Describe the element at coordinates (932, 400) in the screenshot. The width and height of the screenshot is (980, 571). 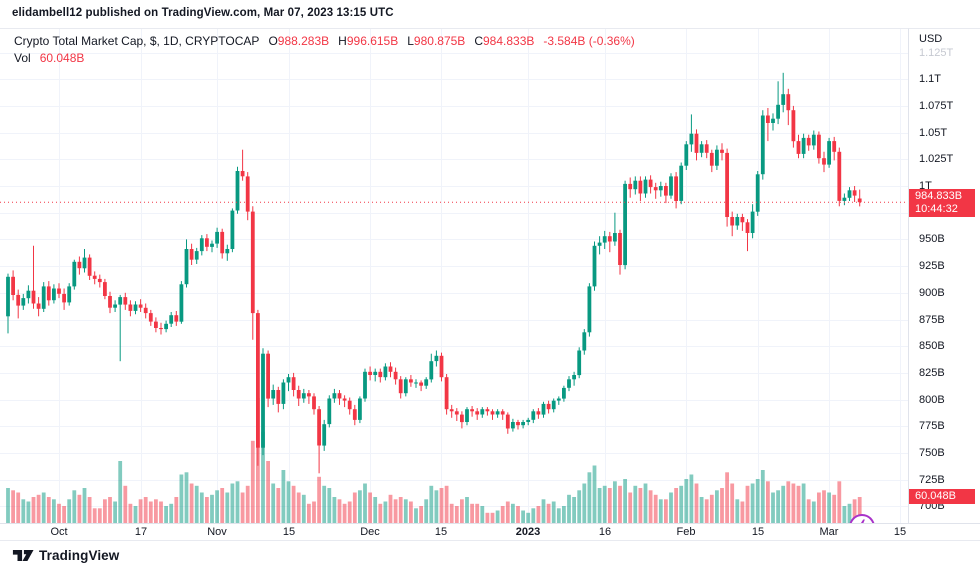
I see `y-axis-tick: 800B` at that location.